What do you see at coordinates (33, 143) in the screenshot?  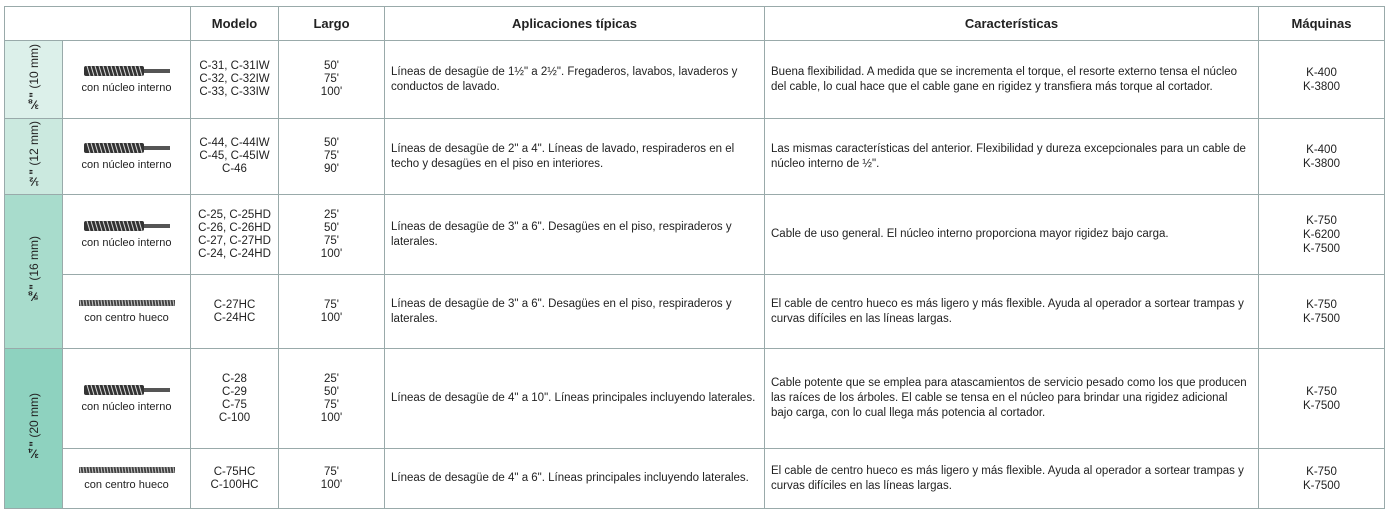 I see `size-metric: (12 mm)` at bounding box center [33, 143].